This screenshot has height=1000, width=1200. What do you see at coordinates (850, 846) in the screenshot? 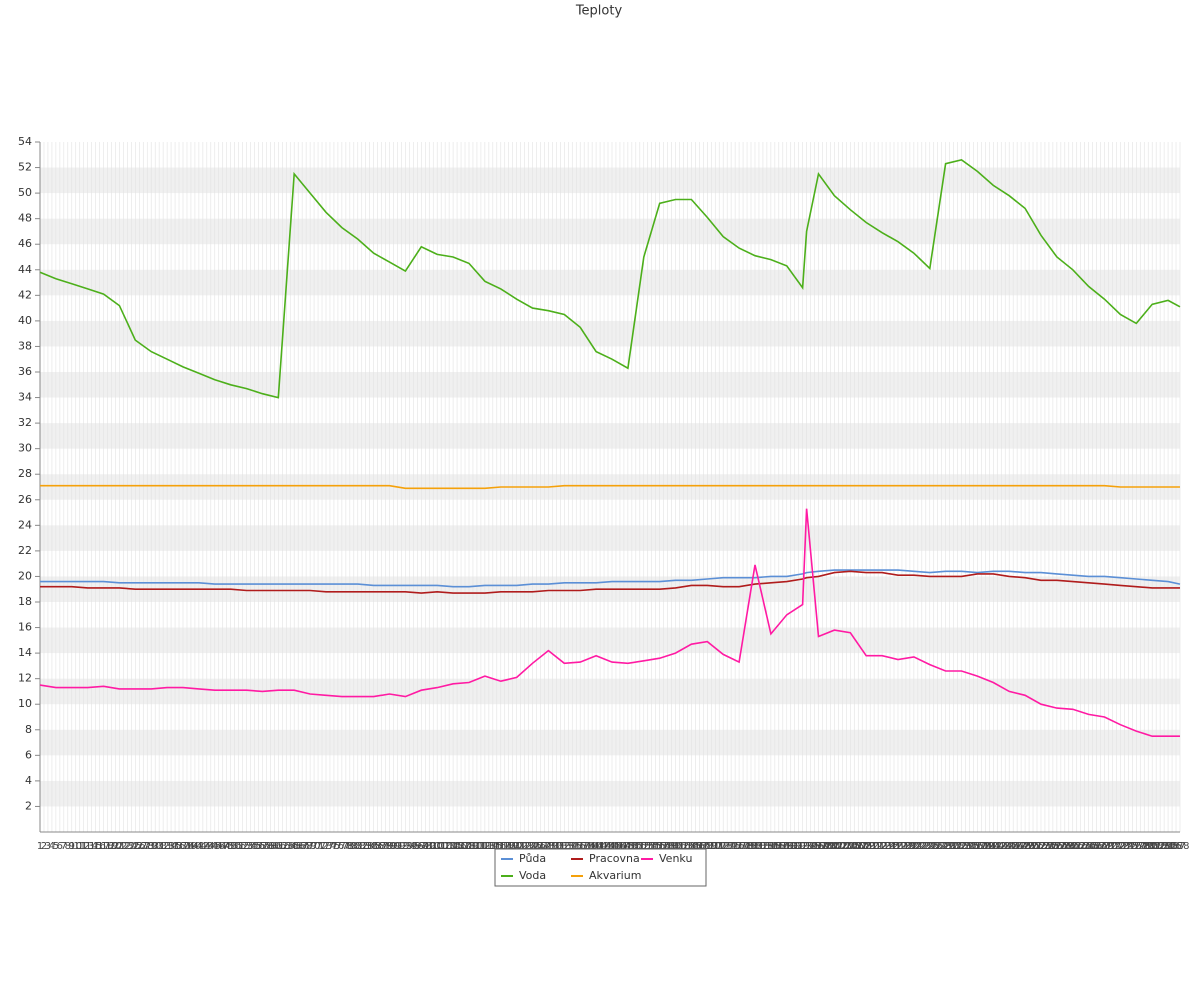
I see `x-tick-label: 205` at bounding box center [850, 846].